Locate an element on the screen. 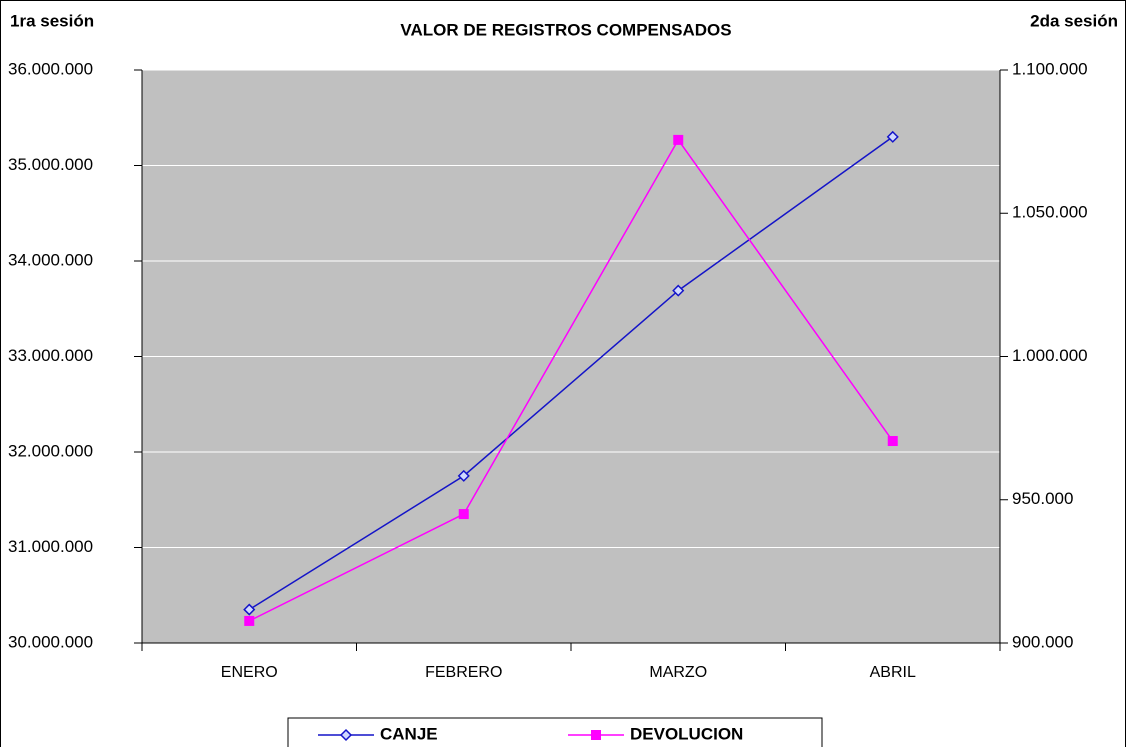 Image resolution: width=1126 pixels, height=747 pixels. y-tick-label: 33.000.000 is located at coordinates (50, 355).